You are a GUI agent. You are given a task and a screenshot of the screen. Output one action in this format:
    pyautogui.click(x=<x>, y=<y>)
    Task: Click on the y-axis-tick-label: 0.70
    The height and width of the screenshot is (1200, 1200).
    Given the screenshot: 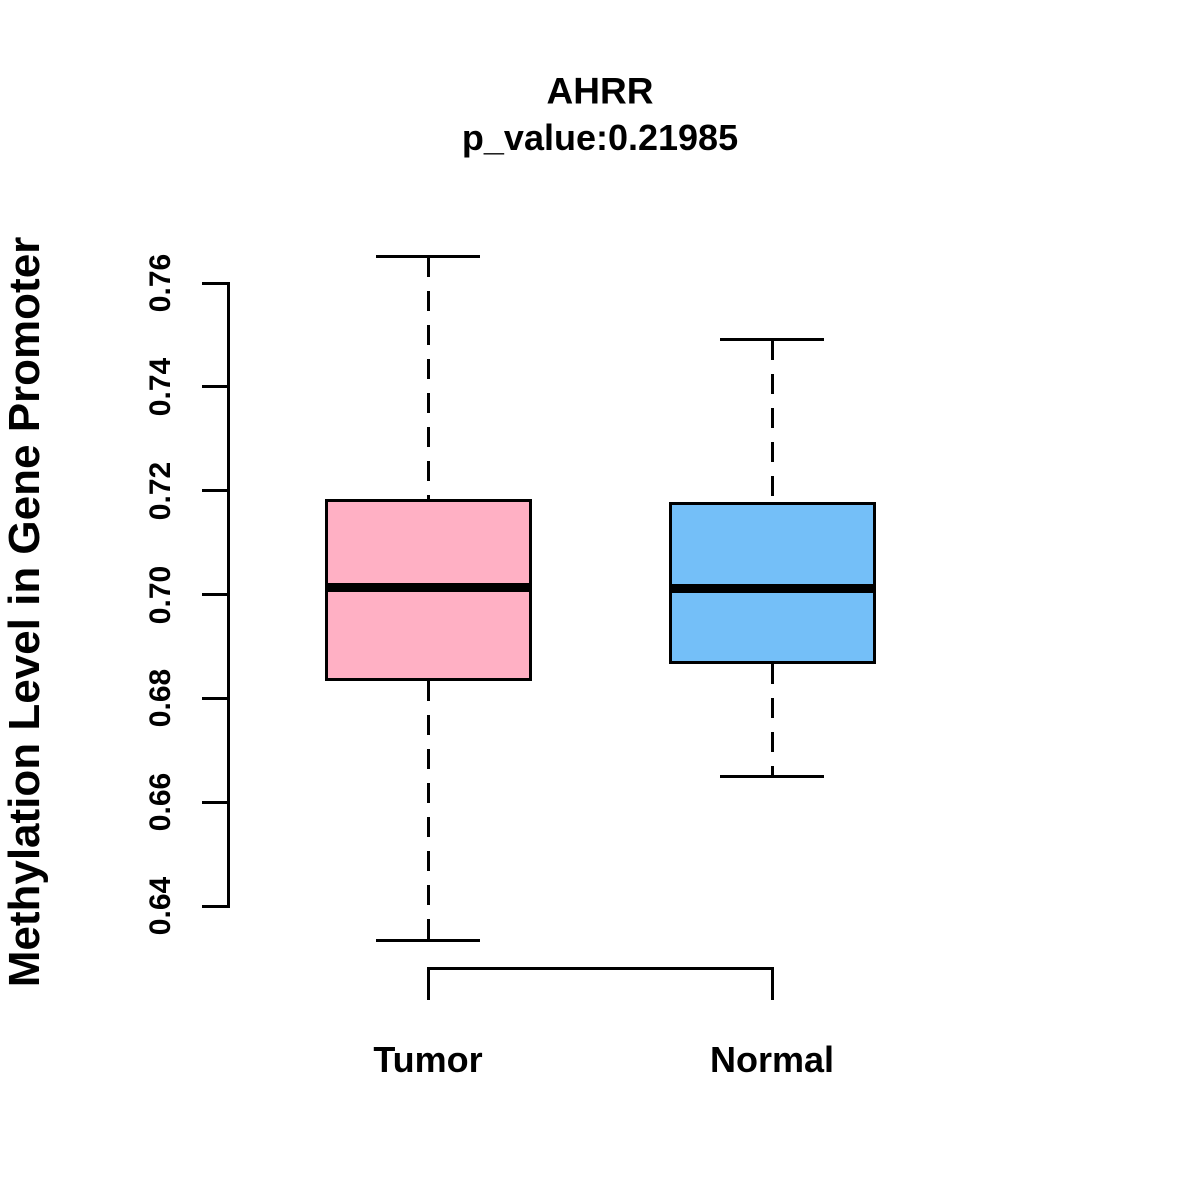 What is the action you would take?
    pyautogui.click(x=160, y=594)
    